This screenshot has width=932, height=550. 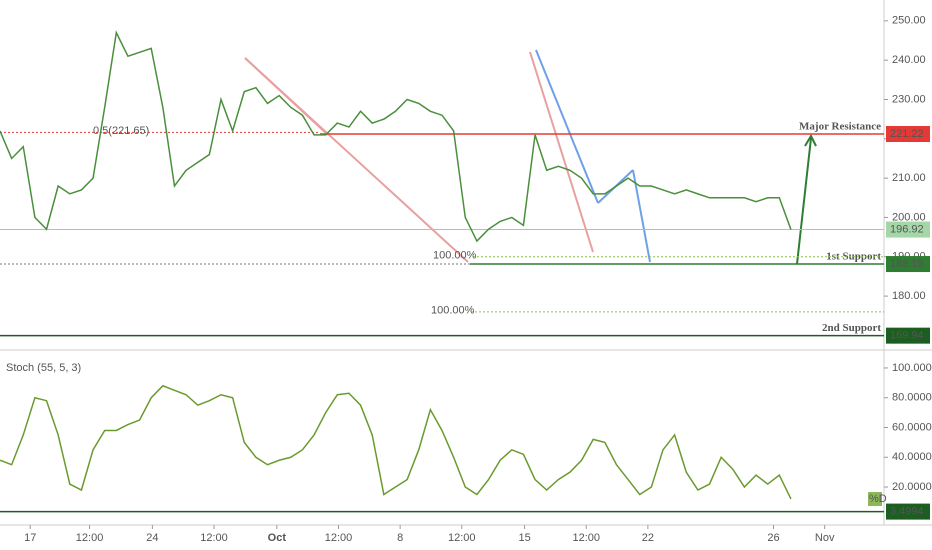 I want to click on y-tick-label: 230.00, so click(x=909, y=99).